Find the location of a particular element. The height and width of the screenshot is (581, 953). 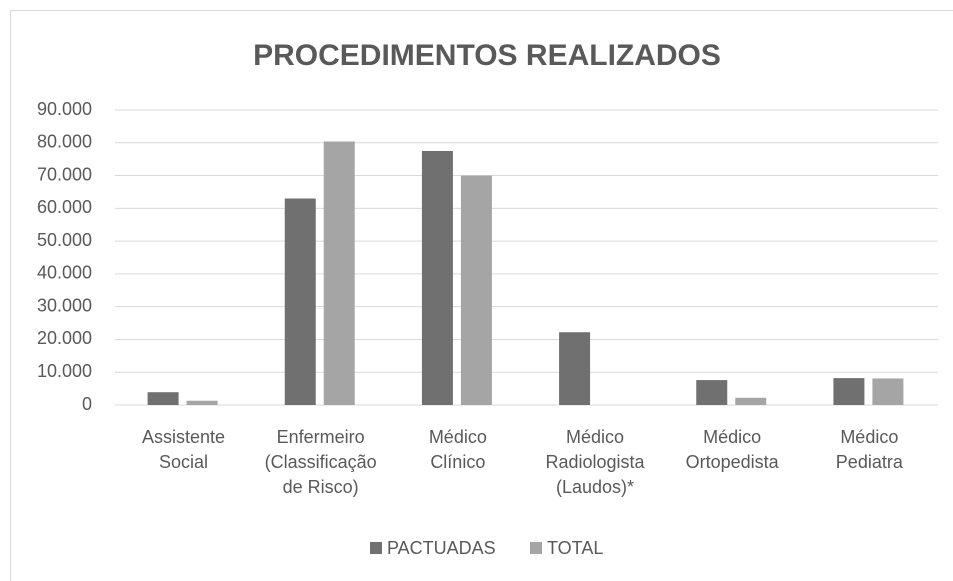

legend-label: TOTAL is located at coordinates (575, 548).